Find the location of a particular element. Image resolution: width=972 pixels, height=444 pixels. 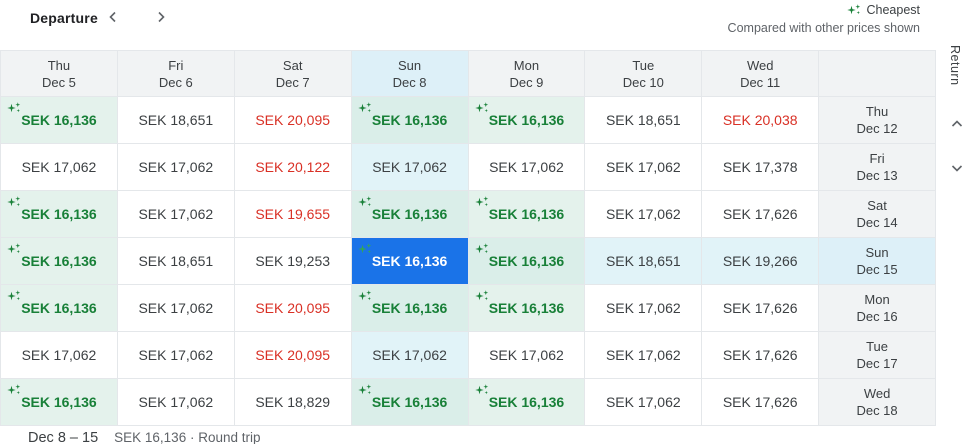

price-cell: SEK 19,253 is located at coordinates (292, 261).